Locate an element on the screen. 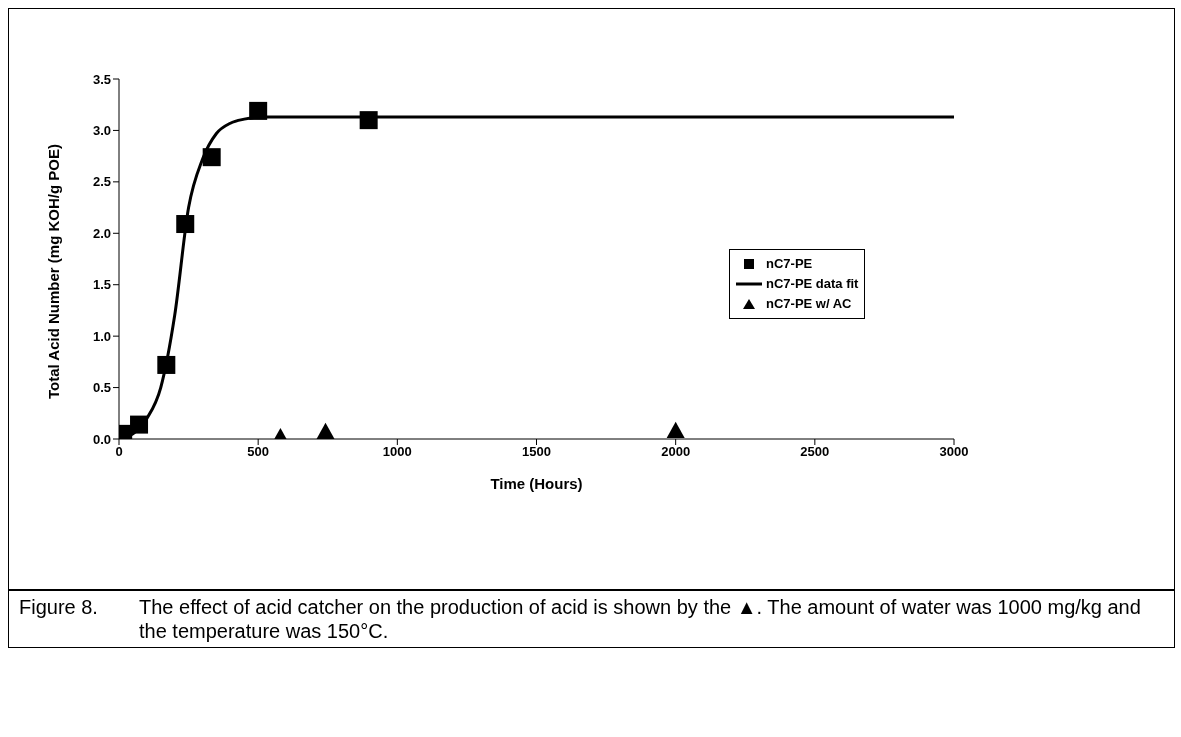 This screenshot has width=1181, height=737. text: Figure 8. The effect of acid catcher on the production of acid is shown by the ▲. The amount of water was 1000 mg/kg and the temperature was 150°C. is located at coordinates (580, 619).